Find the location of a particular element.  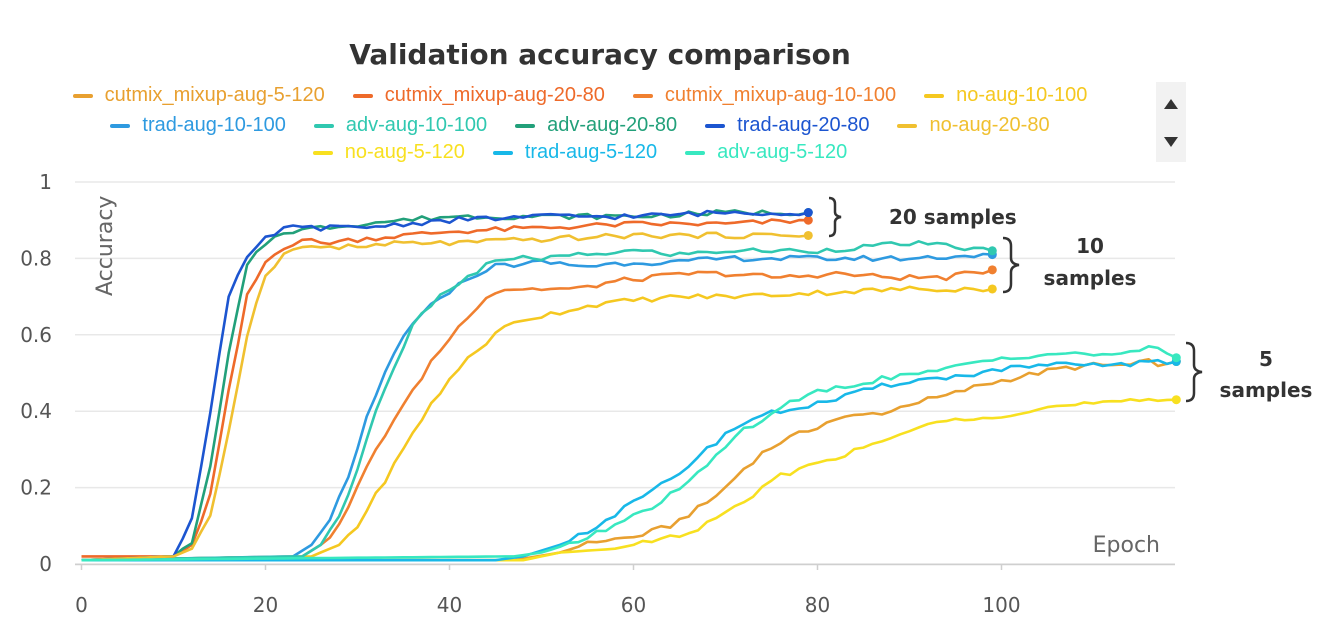

legend-label: trad-aug-10-100 is located at coordinates (214, 125).